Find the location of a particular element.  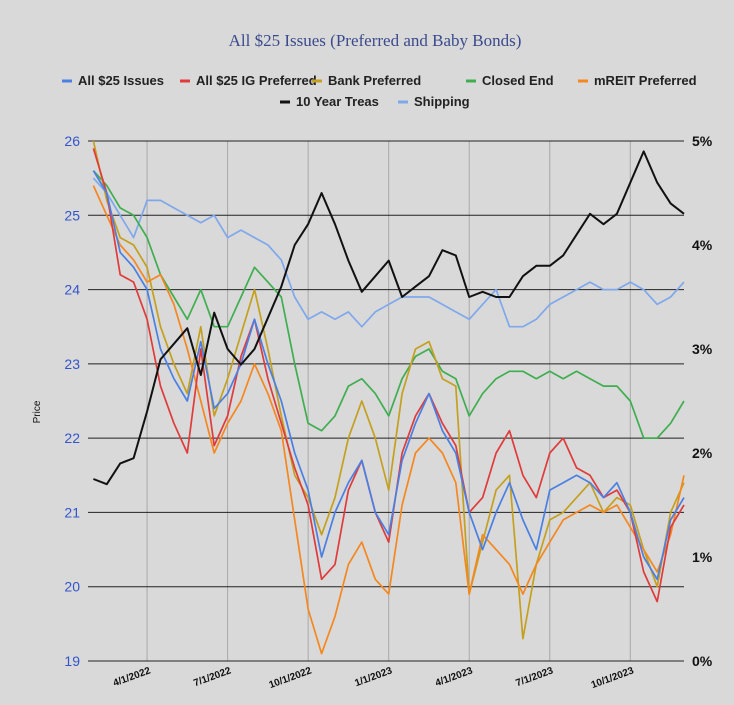

legend-item-label: Closed End is located at coordinates (518, 80).